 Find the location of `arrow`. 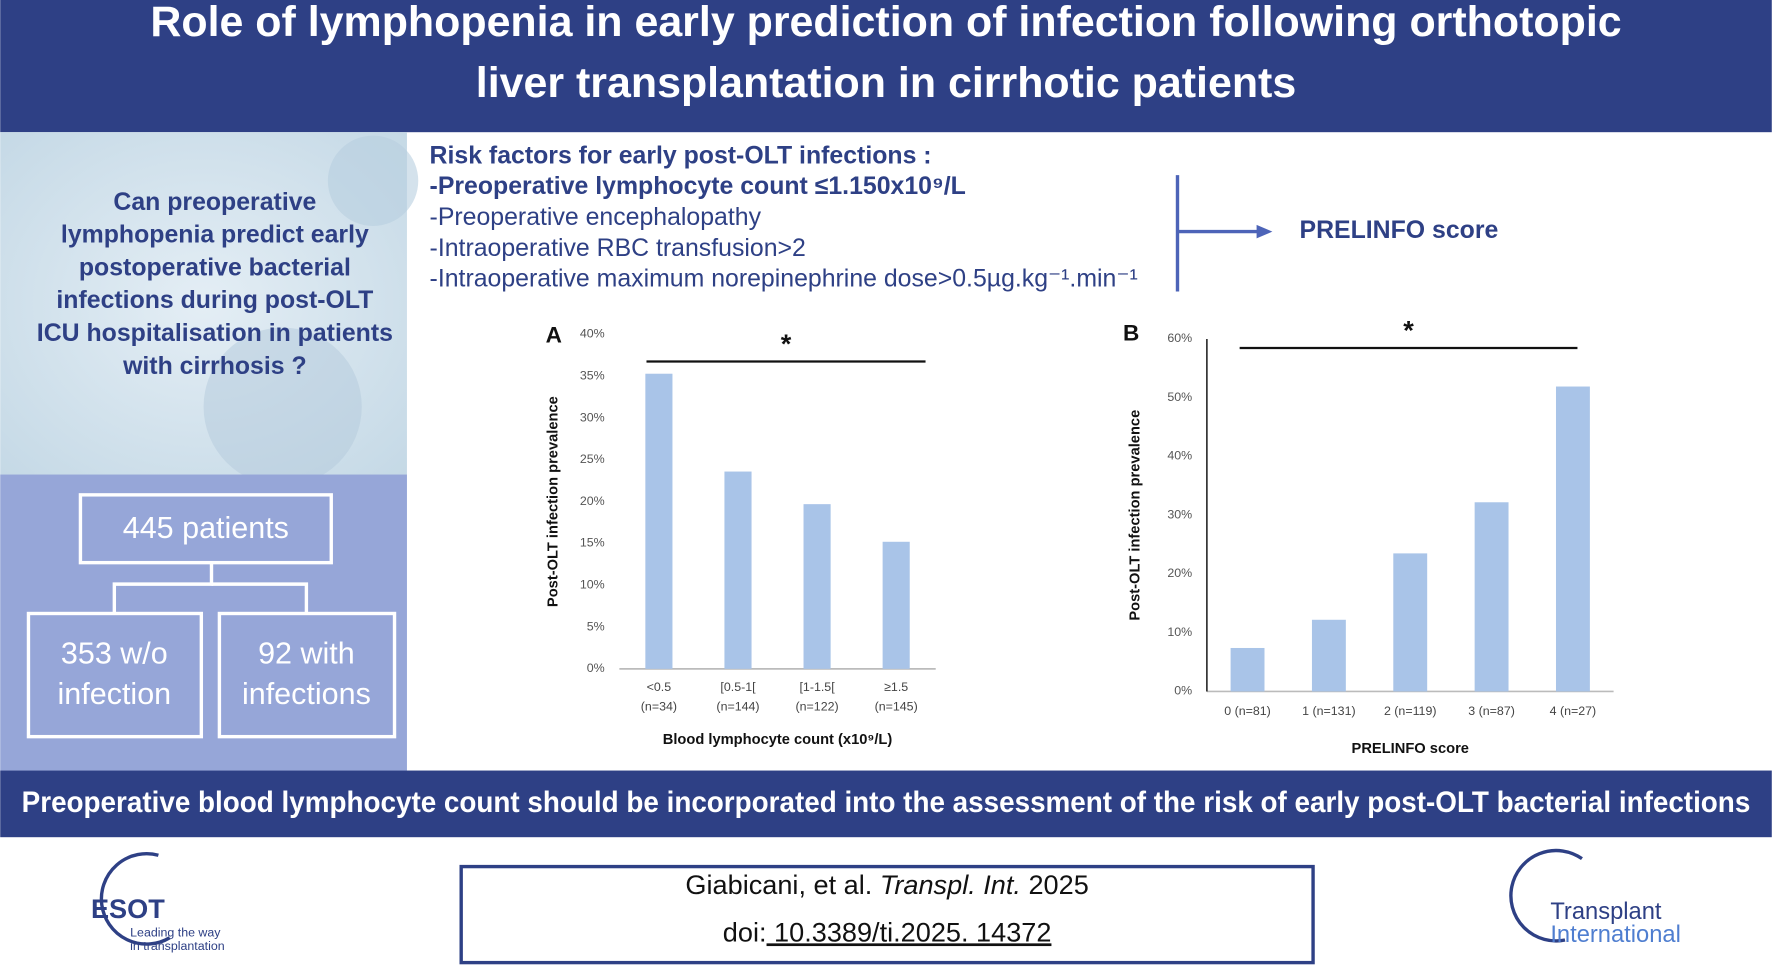

arrow is located at coordinates (1224, 233).